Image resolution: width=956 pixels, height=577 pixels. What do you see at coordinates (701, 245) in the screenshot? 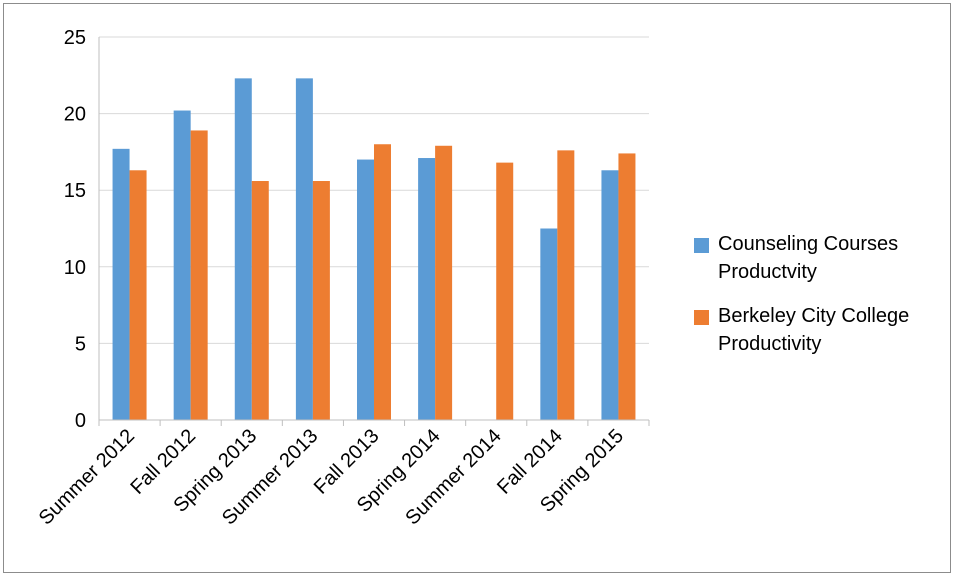
I see `legend-swatch-counseling` at bounding box center [701, 245].